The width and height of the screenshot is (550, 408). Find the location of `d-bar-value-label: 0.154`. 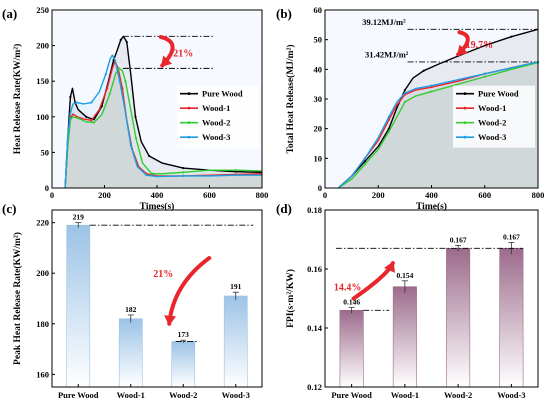

d-bar-value-label: 0.154 is located at coordinates (404, 275).